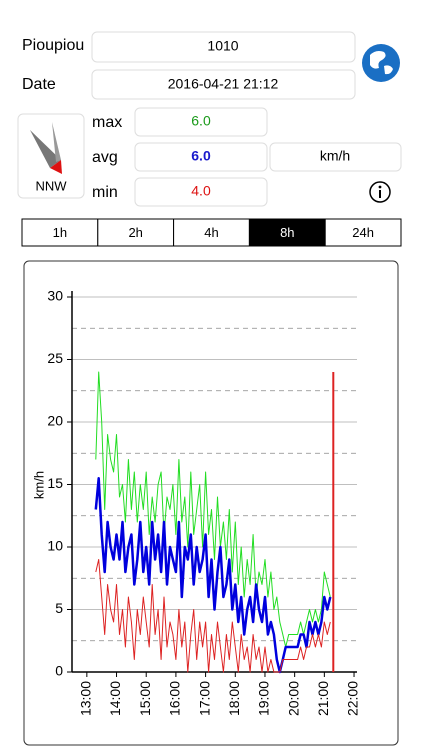  What do you see at coordinates (105, 157) in the screenshot?
I see `avg-label: avg` at bounding box center [105, 157].